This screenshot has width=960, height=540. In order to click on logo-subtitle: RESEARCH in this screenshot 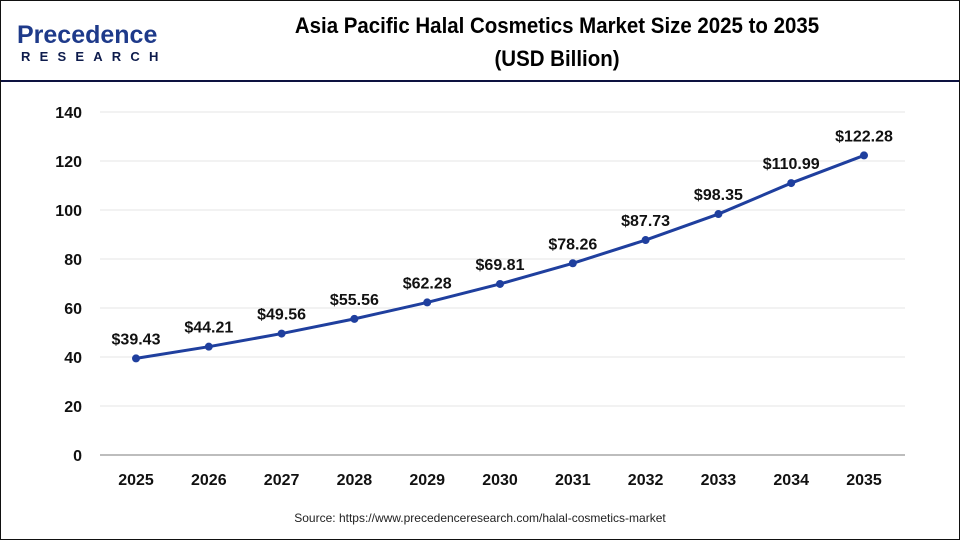, I will do `click(94, 56)`.